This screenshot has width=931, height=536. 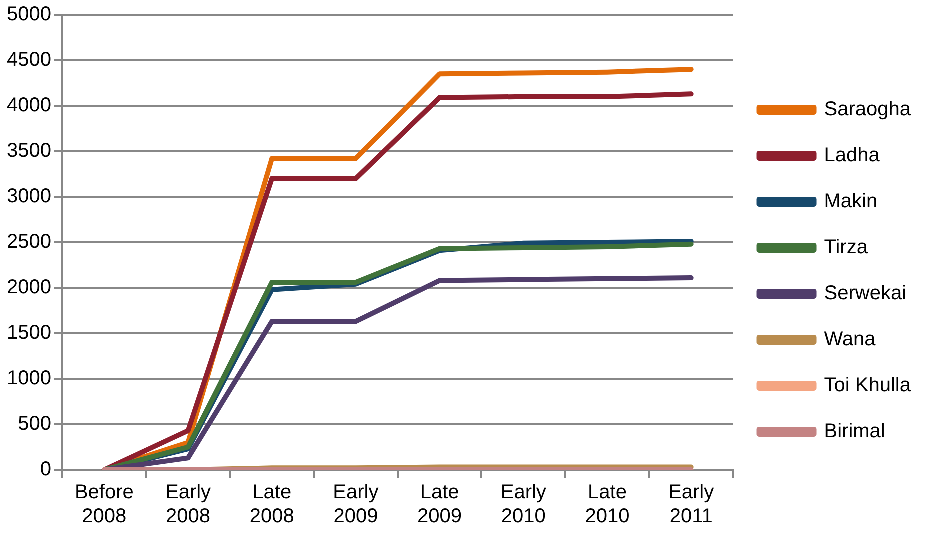 What do you see at coordinates (29, 197) in the screenshot?
I see `y-tick-label: 3000` at bounding box center [29, 197].